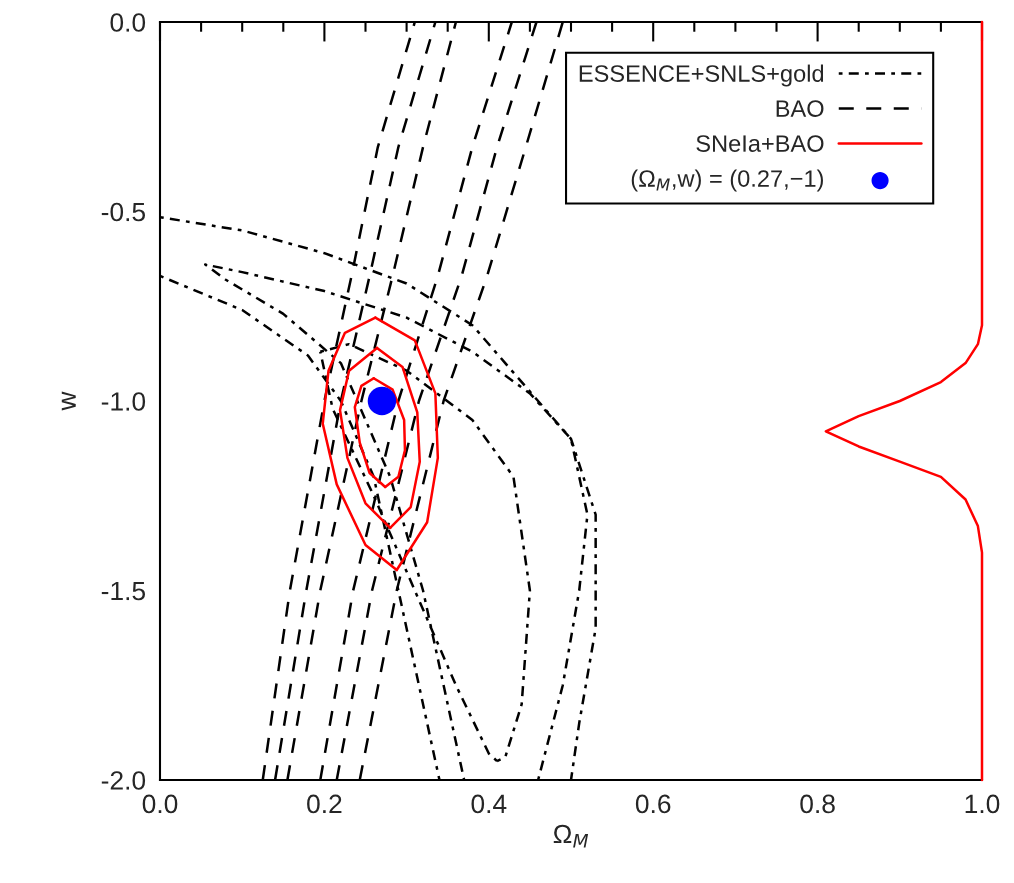  Describe the element at coordinates (123, 591) in the screenshot. I see `y-tick-label: -1.5` at that location.